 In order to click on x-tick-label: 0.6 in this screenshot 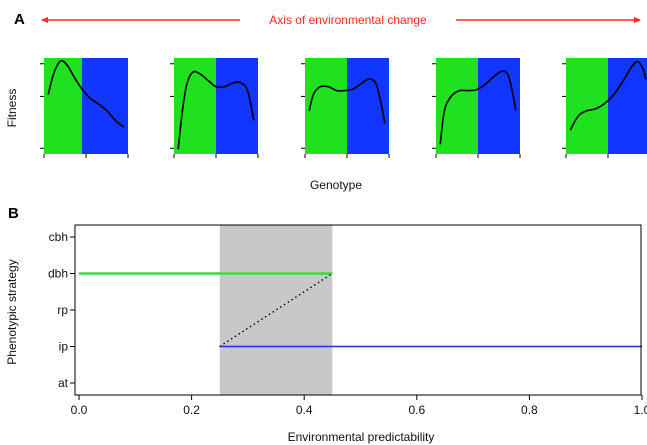, I will do `click(416, 410)`.